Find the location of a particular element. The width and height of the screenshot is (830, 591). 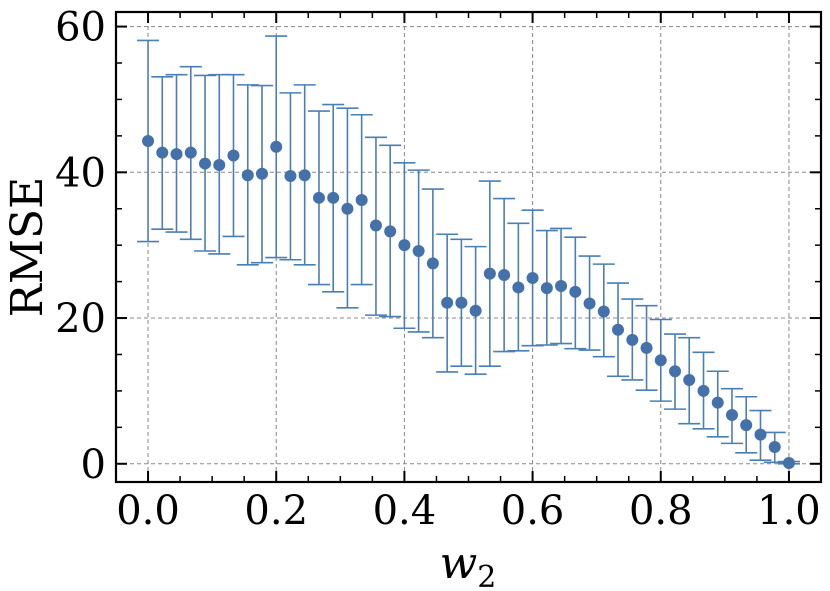

x-tick-label: 0.6 is located at coordinates (533, 511).